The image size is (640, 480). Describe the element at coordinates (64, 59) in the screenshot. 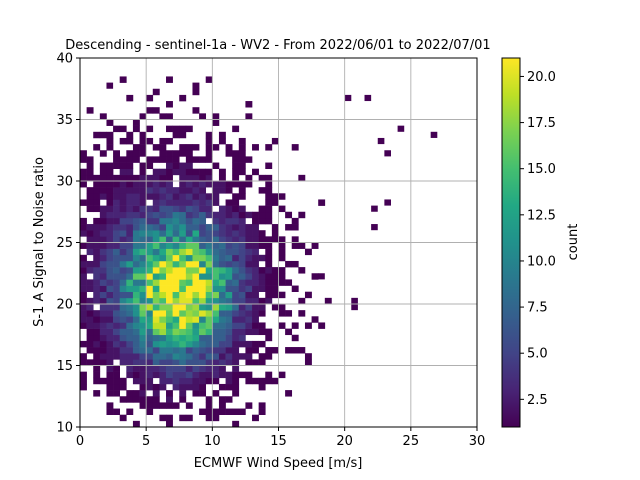

I see `y-tick-label: 40` at that location.